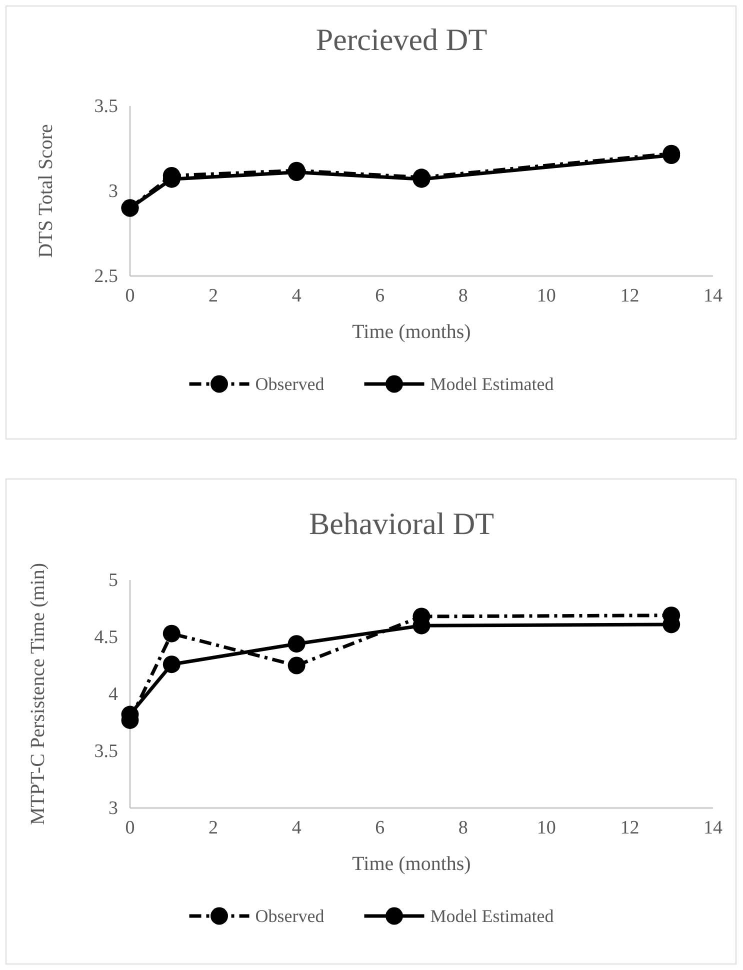 The width and height of the screenshot is (743, 970). What do you see at coordinates (113, 581) in the screenshot?
I see `y-tick-label: 5` at bounding box center [113, 581].